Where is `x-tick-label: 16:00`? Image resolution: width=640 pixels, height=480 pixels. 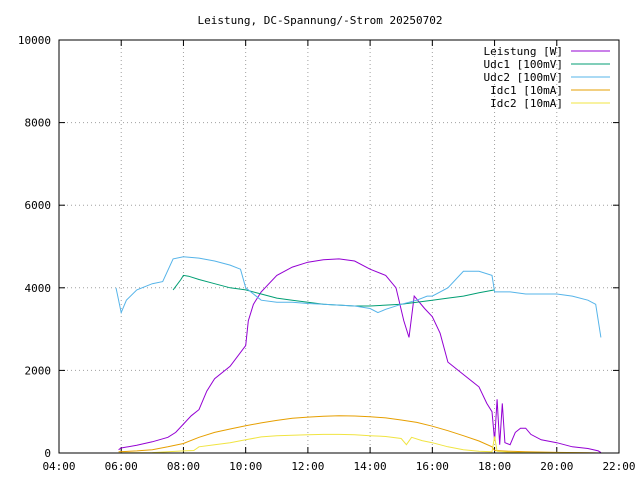 x-tick-label: 16:00 is located at coordinates (432, 466).